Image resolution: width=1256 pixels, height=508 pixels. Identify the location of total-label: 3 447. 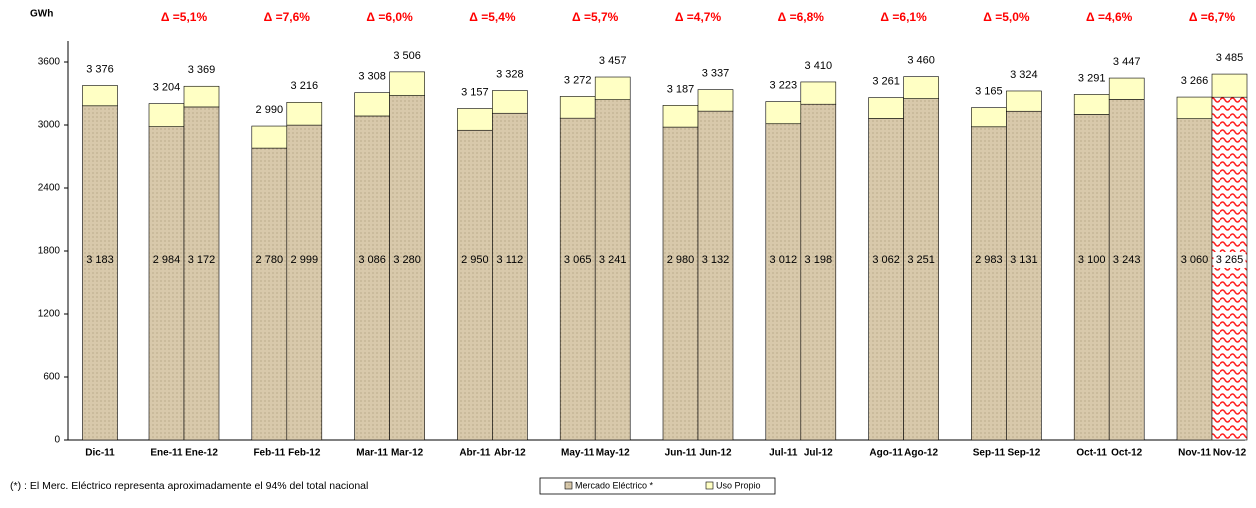
(1127, 62).